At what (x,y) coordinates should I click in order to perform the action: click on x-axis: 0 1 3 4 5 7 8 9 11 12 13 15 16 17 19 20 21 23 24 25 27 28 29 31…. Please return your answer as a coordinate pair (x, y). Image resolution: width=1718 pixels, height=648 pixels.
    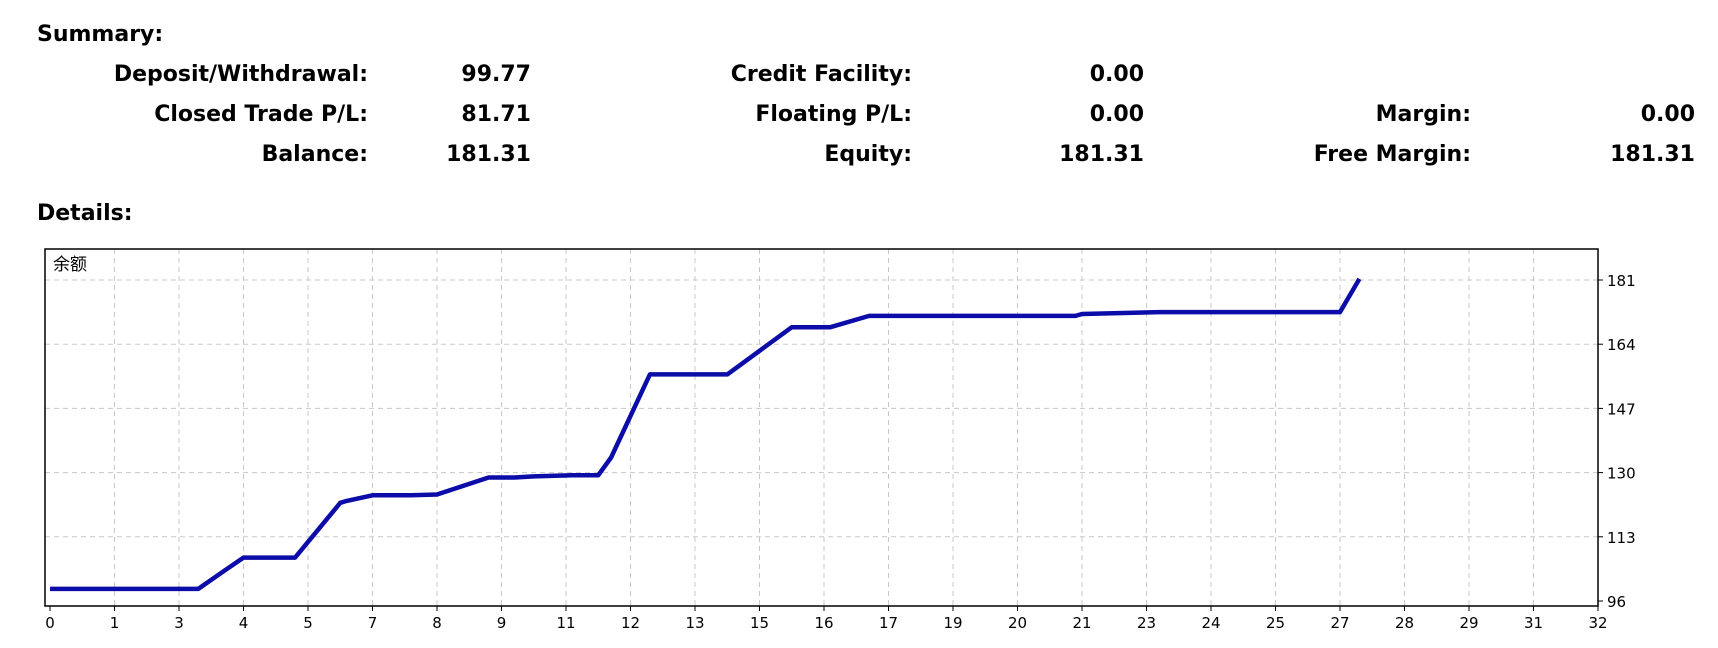
    Looking at the image, I should click on (826, 619).